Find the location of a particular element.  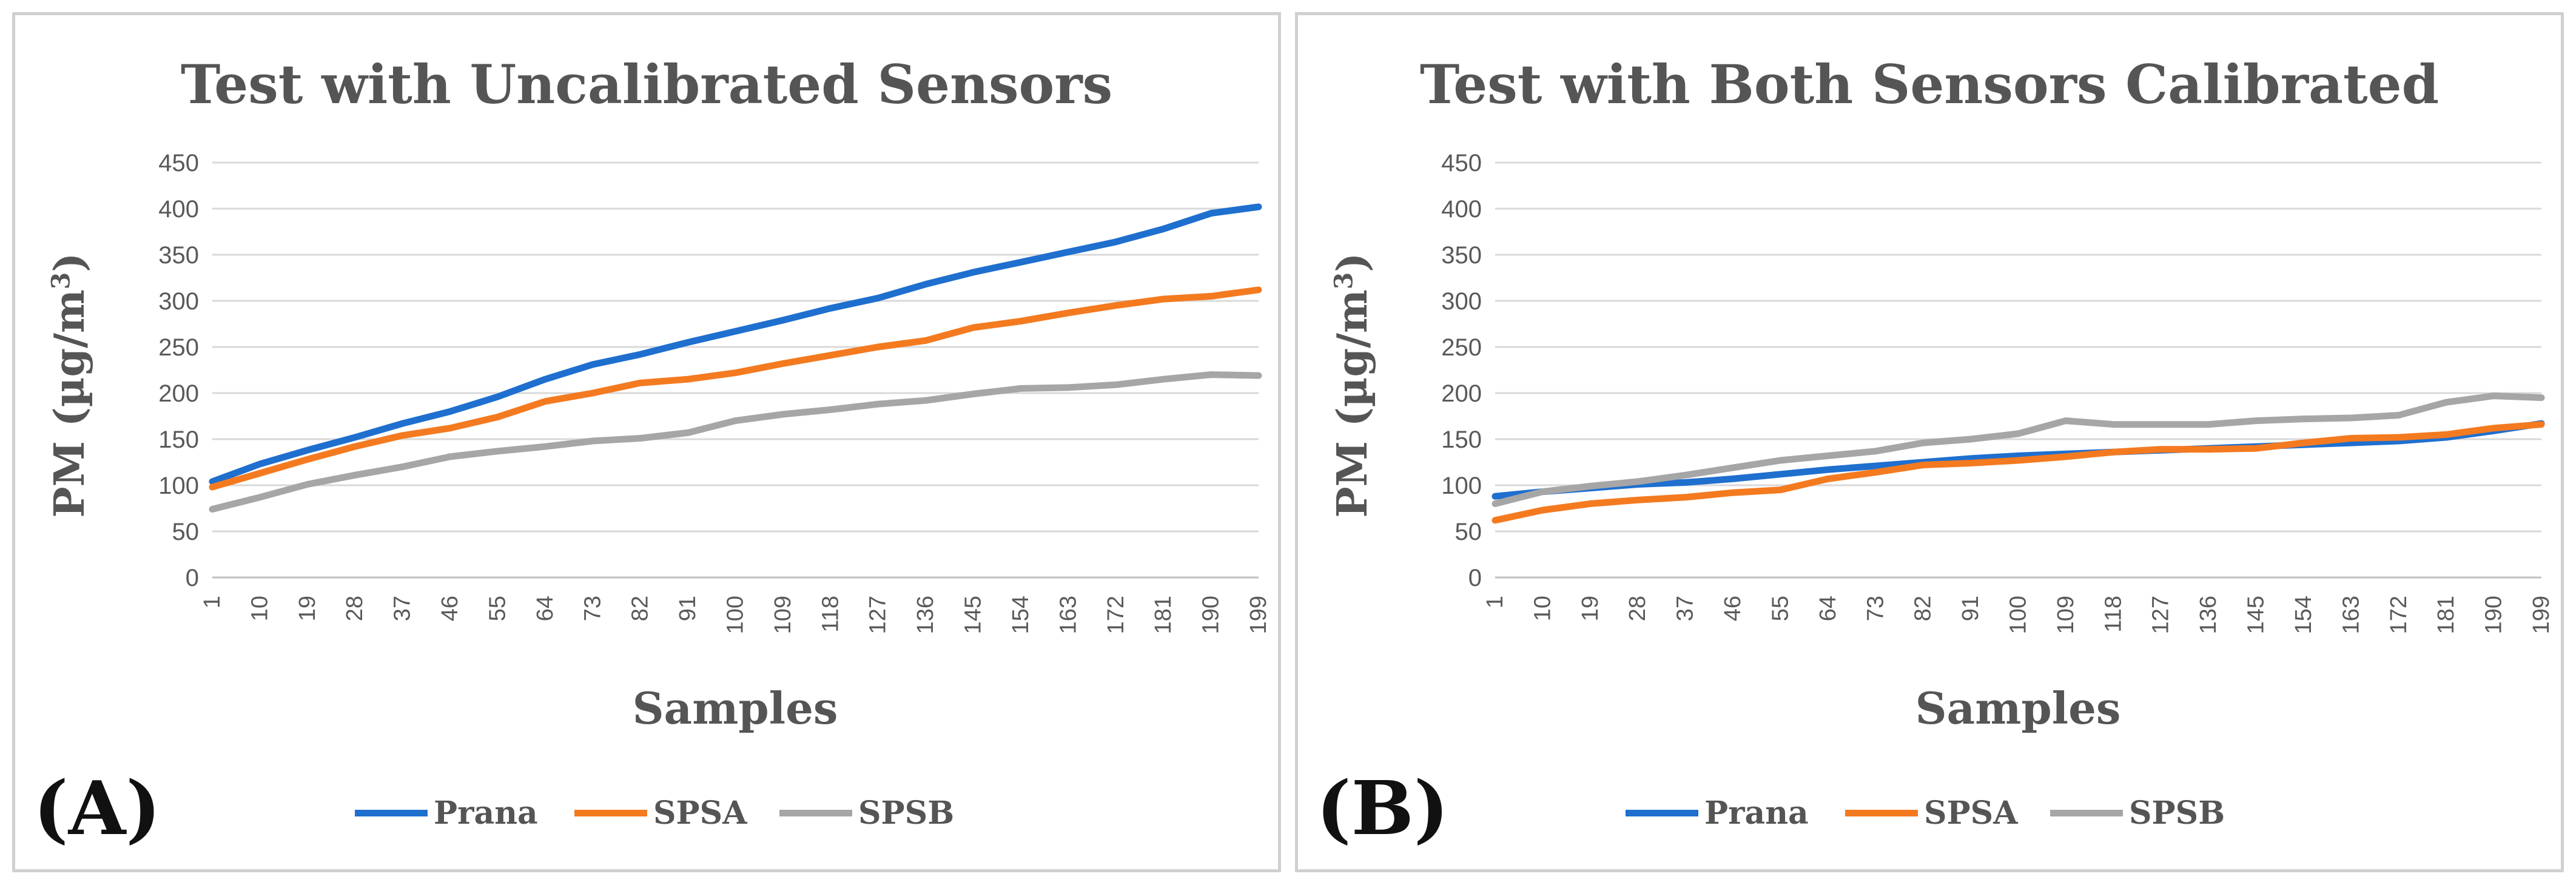

y-tick-label: 350 is located at coordinates (178, 255).